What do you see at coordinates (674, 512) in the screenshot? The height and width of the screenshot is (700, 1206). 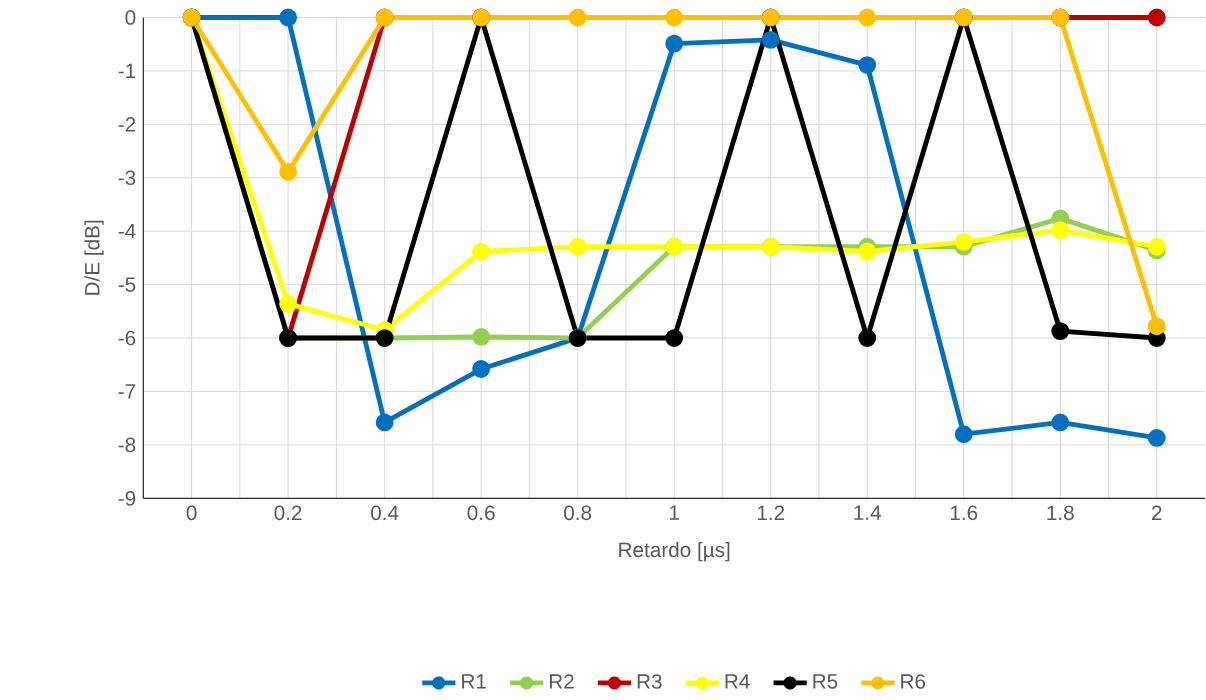 I see `x-tick-label: 1` at bounding box center [674, 512].